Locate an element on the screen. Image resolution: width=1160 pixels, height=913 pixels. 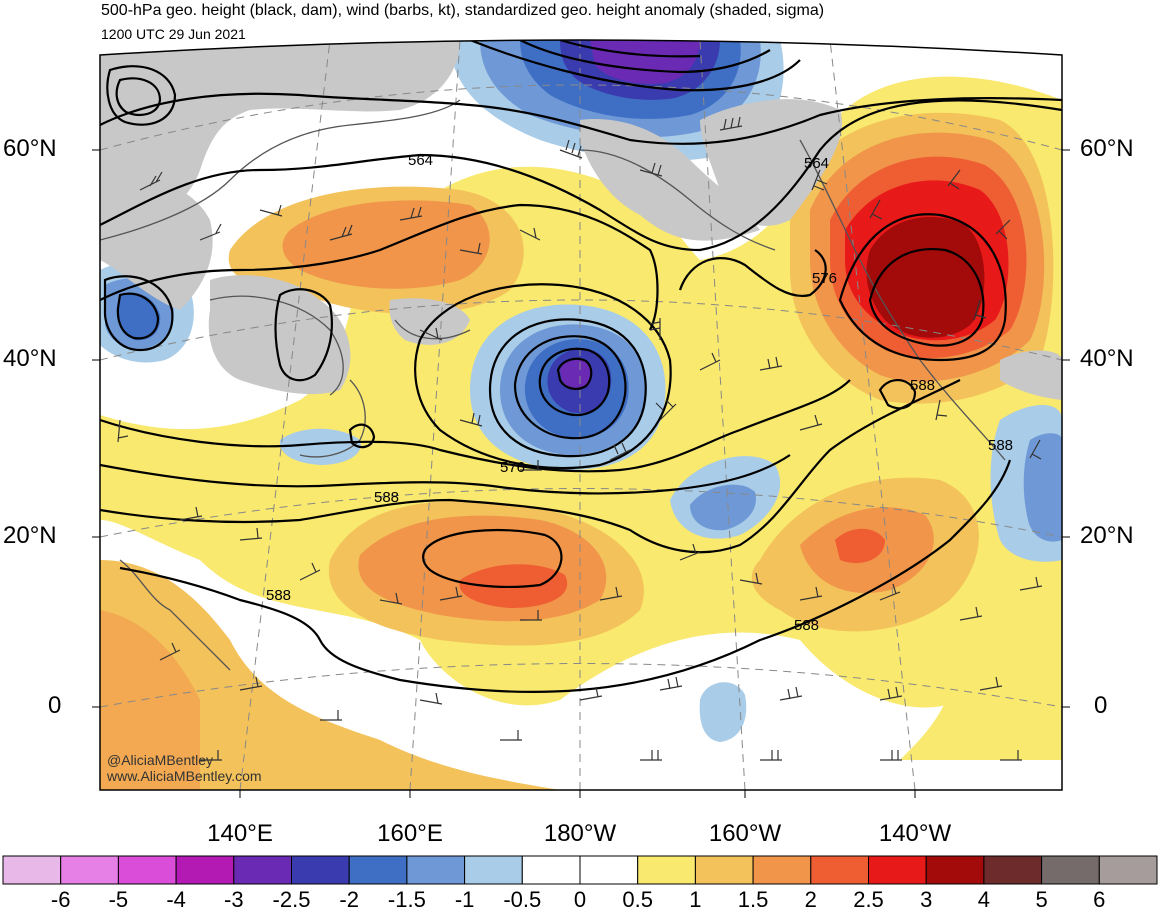
lat-label-left: 40°N is located at coordinates (30, 358).